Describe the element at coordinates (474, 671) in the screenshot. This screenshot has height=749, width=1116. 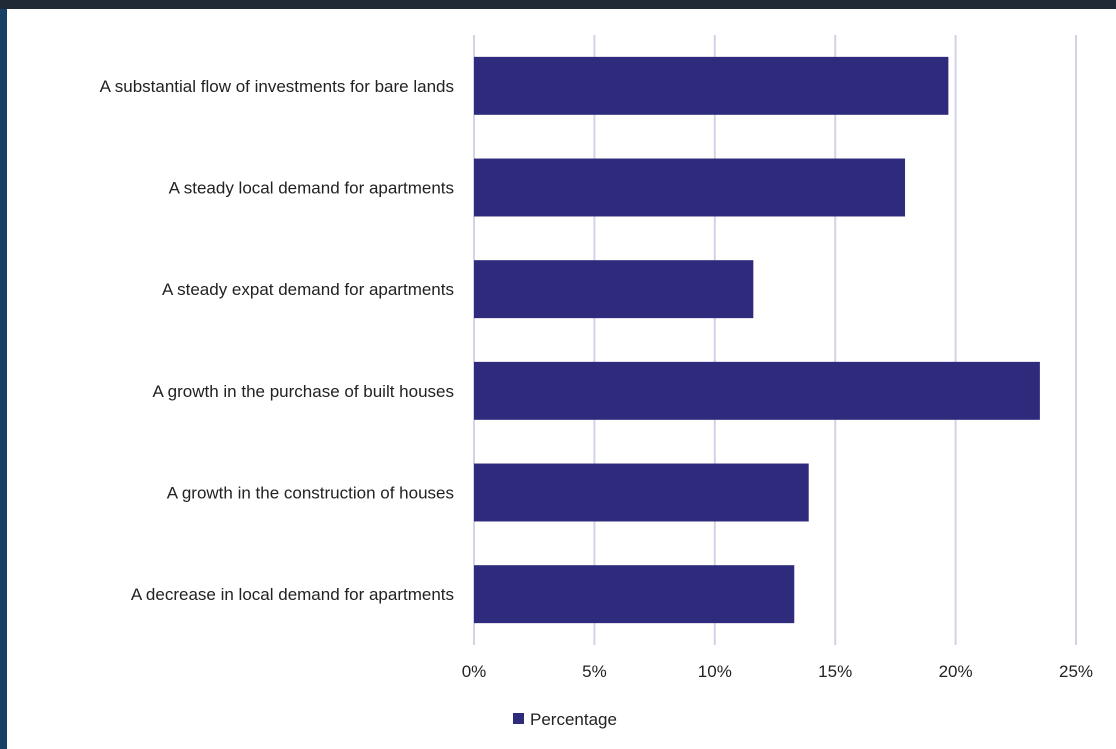
I see `x-tick-label: 0%` at that location.